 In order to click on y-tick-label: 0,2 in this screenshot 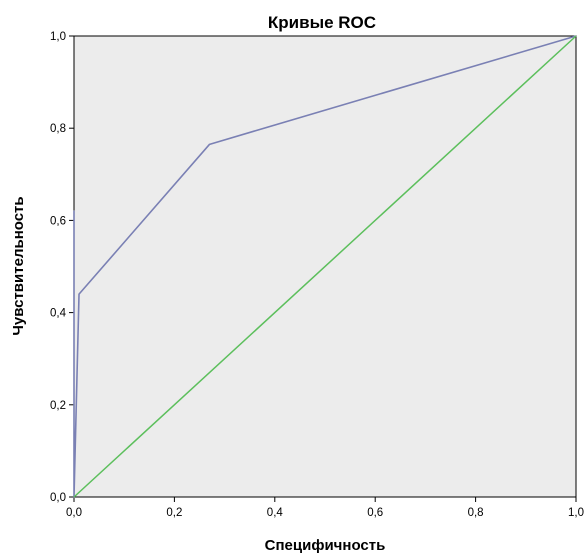, I will do `click(58, 406)`.